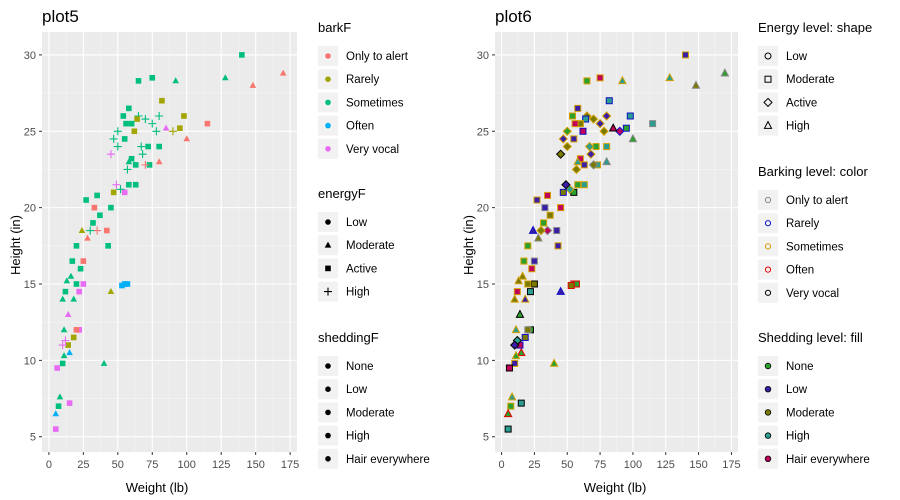 The width and height of the screenshot is (900, 500). What do you see at coordinates (483, 132) in the screenshot?
I see `y-tick-label: 25` at bounding box center [483, 132].